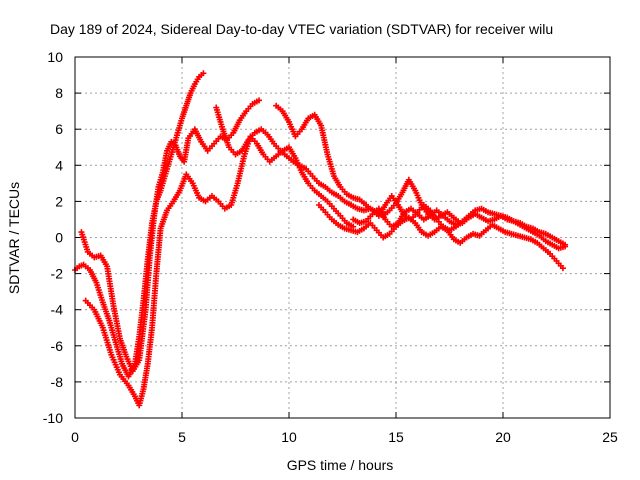 Image resolution: width=640 pixels, height=480 pixels. What do you see at coordinates (59, 201) in the screenshot?
I see `y-tick-label: 2` at bounding box center [59, 201].